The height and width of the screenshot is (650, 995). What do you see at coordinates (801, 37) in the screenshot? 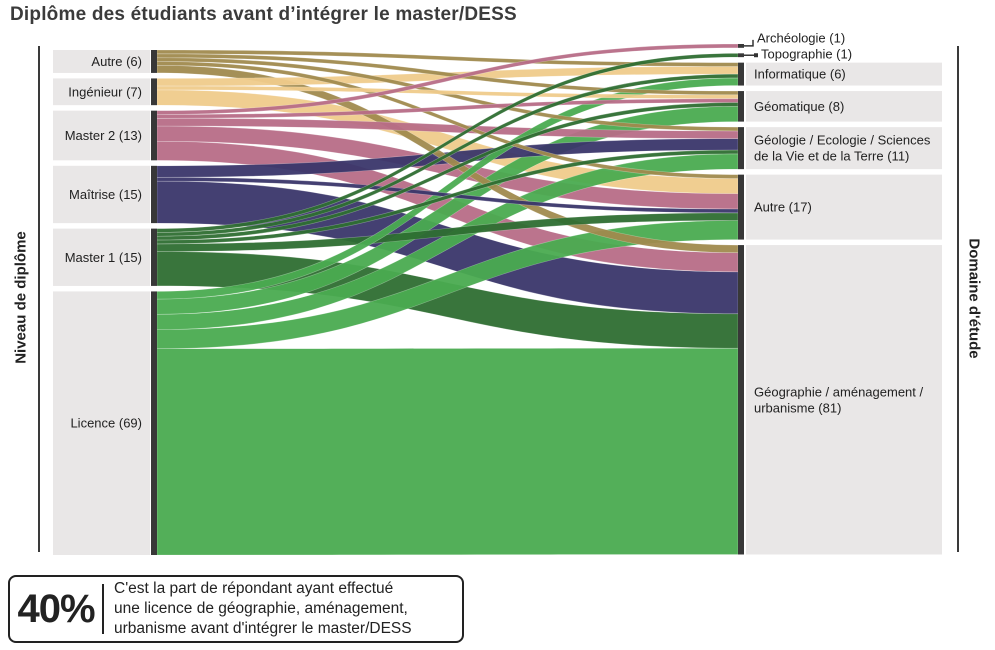
I see `label-archeologie: Archéologie (1)` at bounding box center [801, 37].